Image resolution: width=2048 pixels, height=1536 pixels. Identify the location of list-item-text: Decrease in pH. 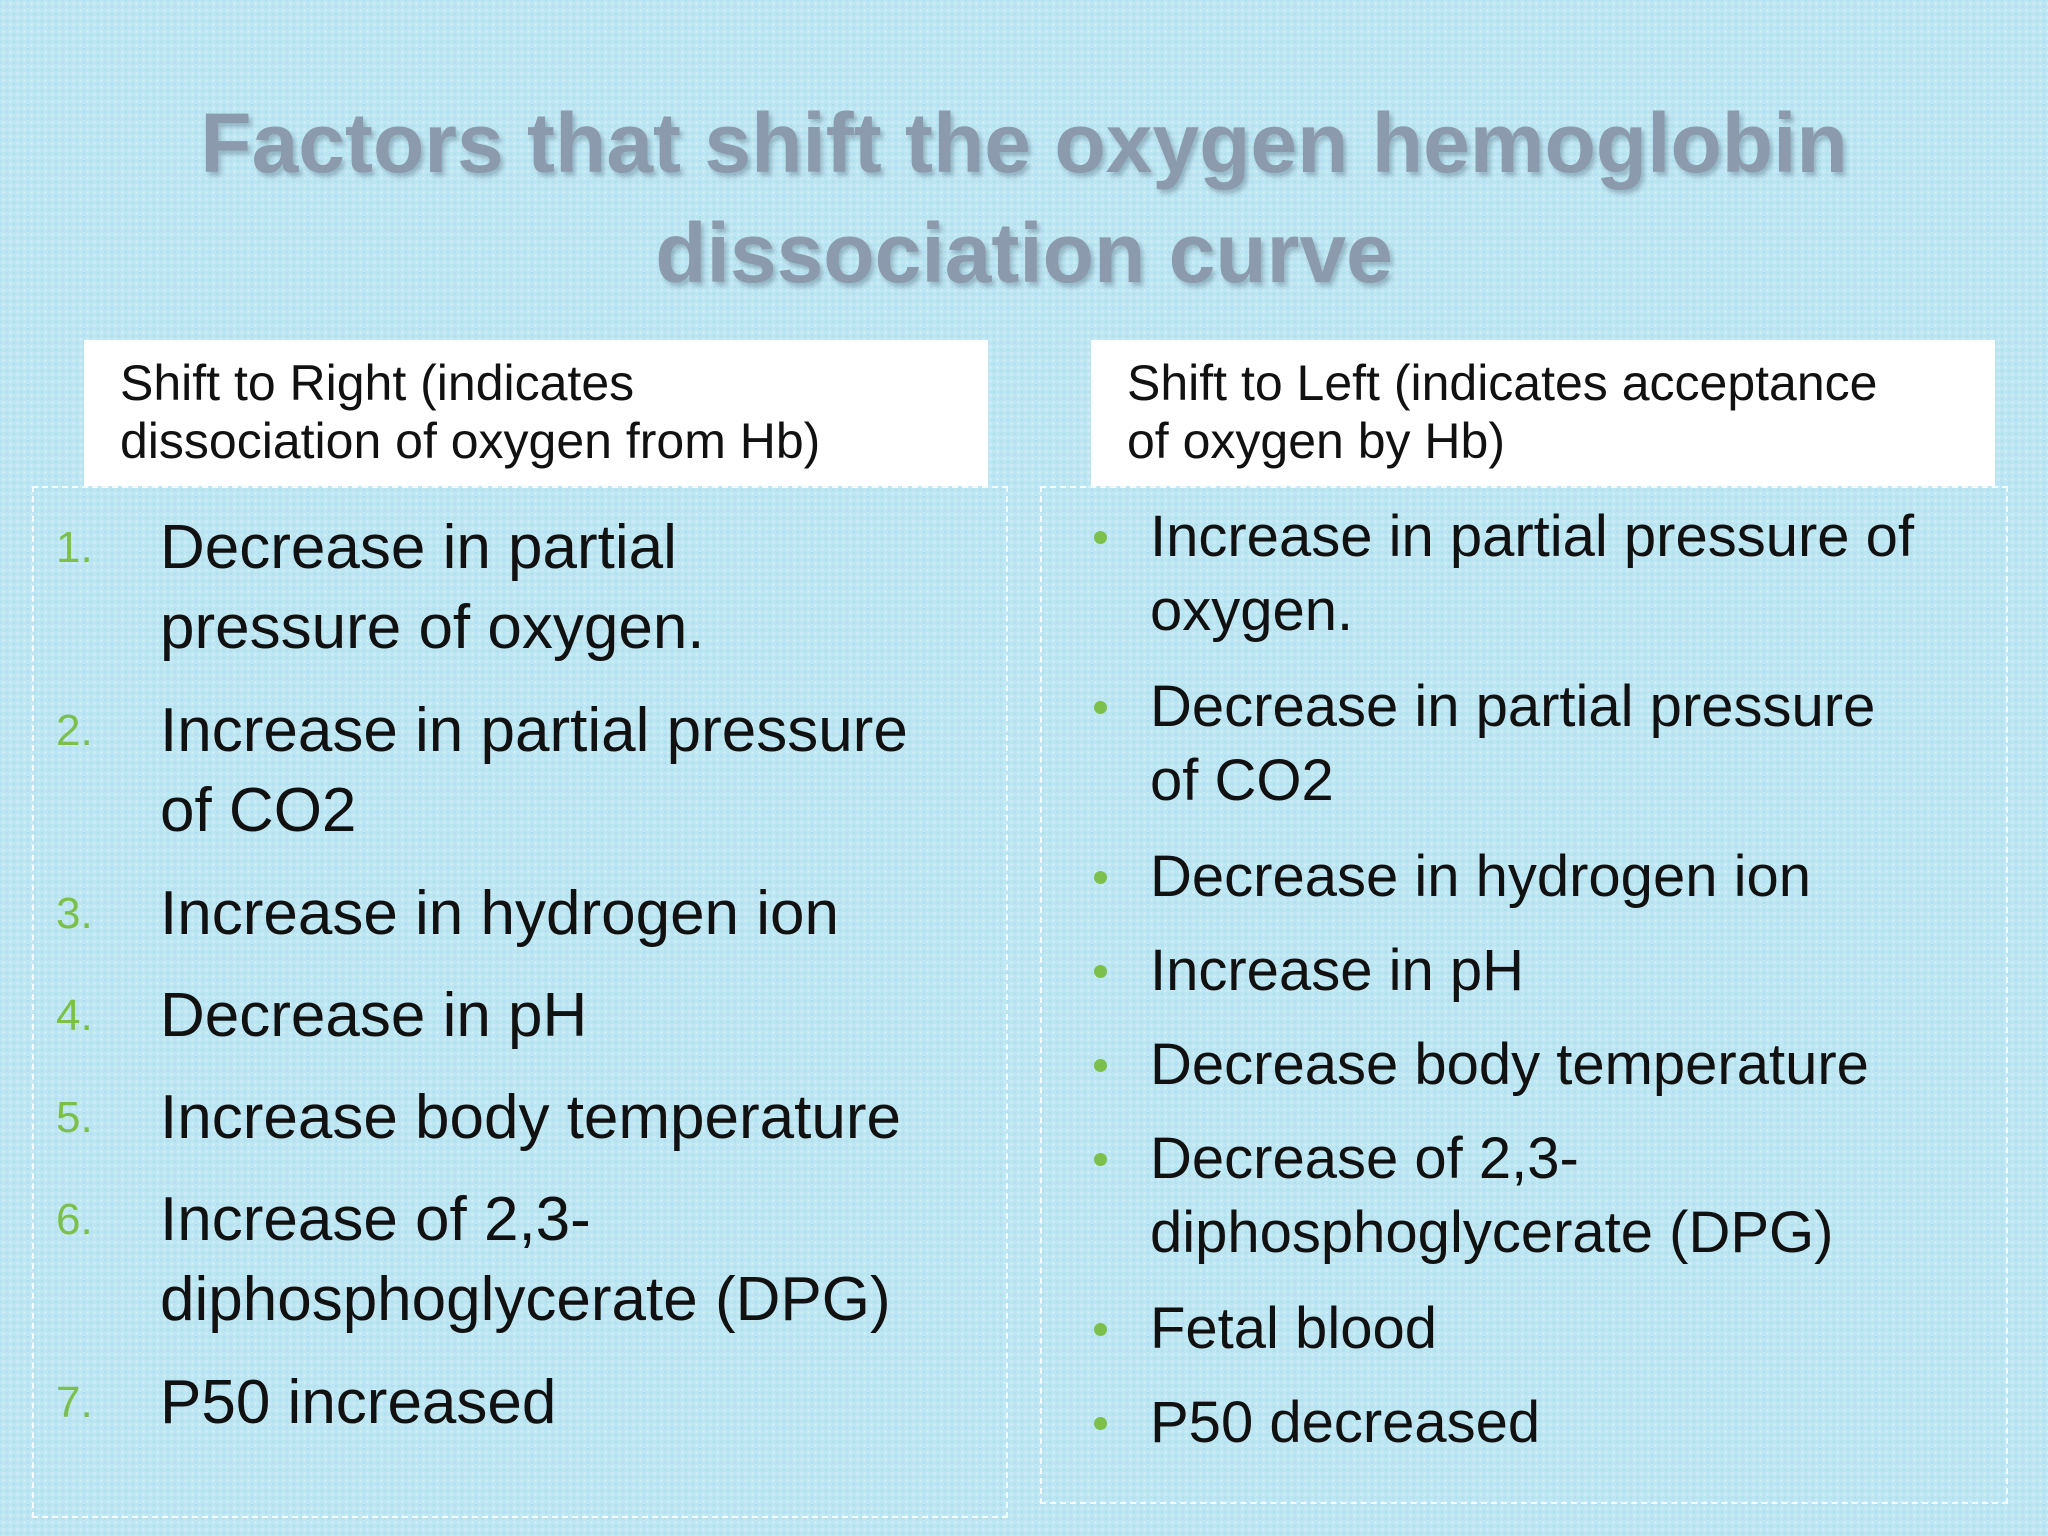
(374, 1015).